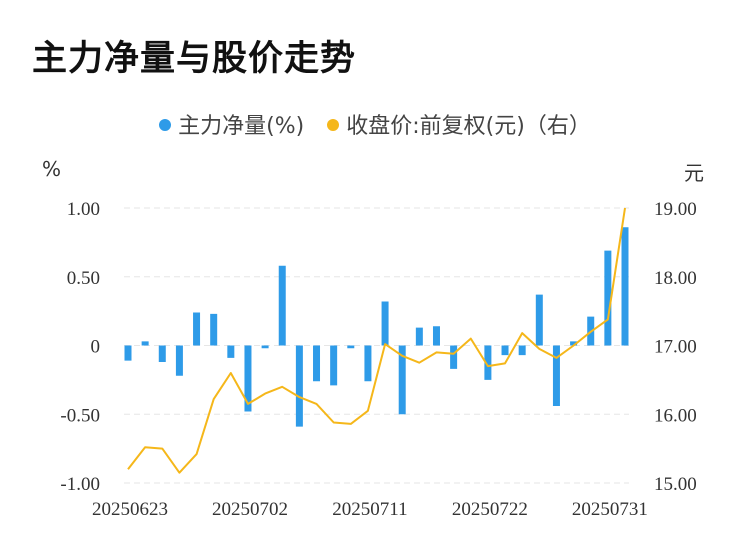 This screenshot has width=750, height=558. I want to click on legend-item-price: 收盘价:前复权(元)（右）, so click(459, 124).